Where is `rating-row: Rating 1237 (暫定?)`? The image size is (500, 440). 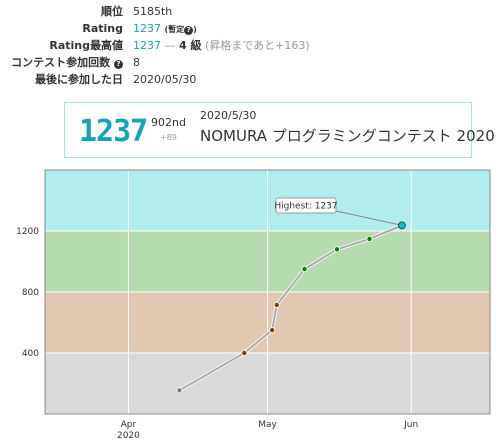
rating-row: Rating 1237 (暫定?) is located at coordinates (250, 29).